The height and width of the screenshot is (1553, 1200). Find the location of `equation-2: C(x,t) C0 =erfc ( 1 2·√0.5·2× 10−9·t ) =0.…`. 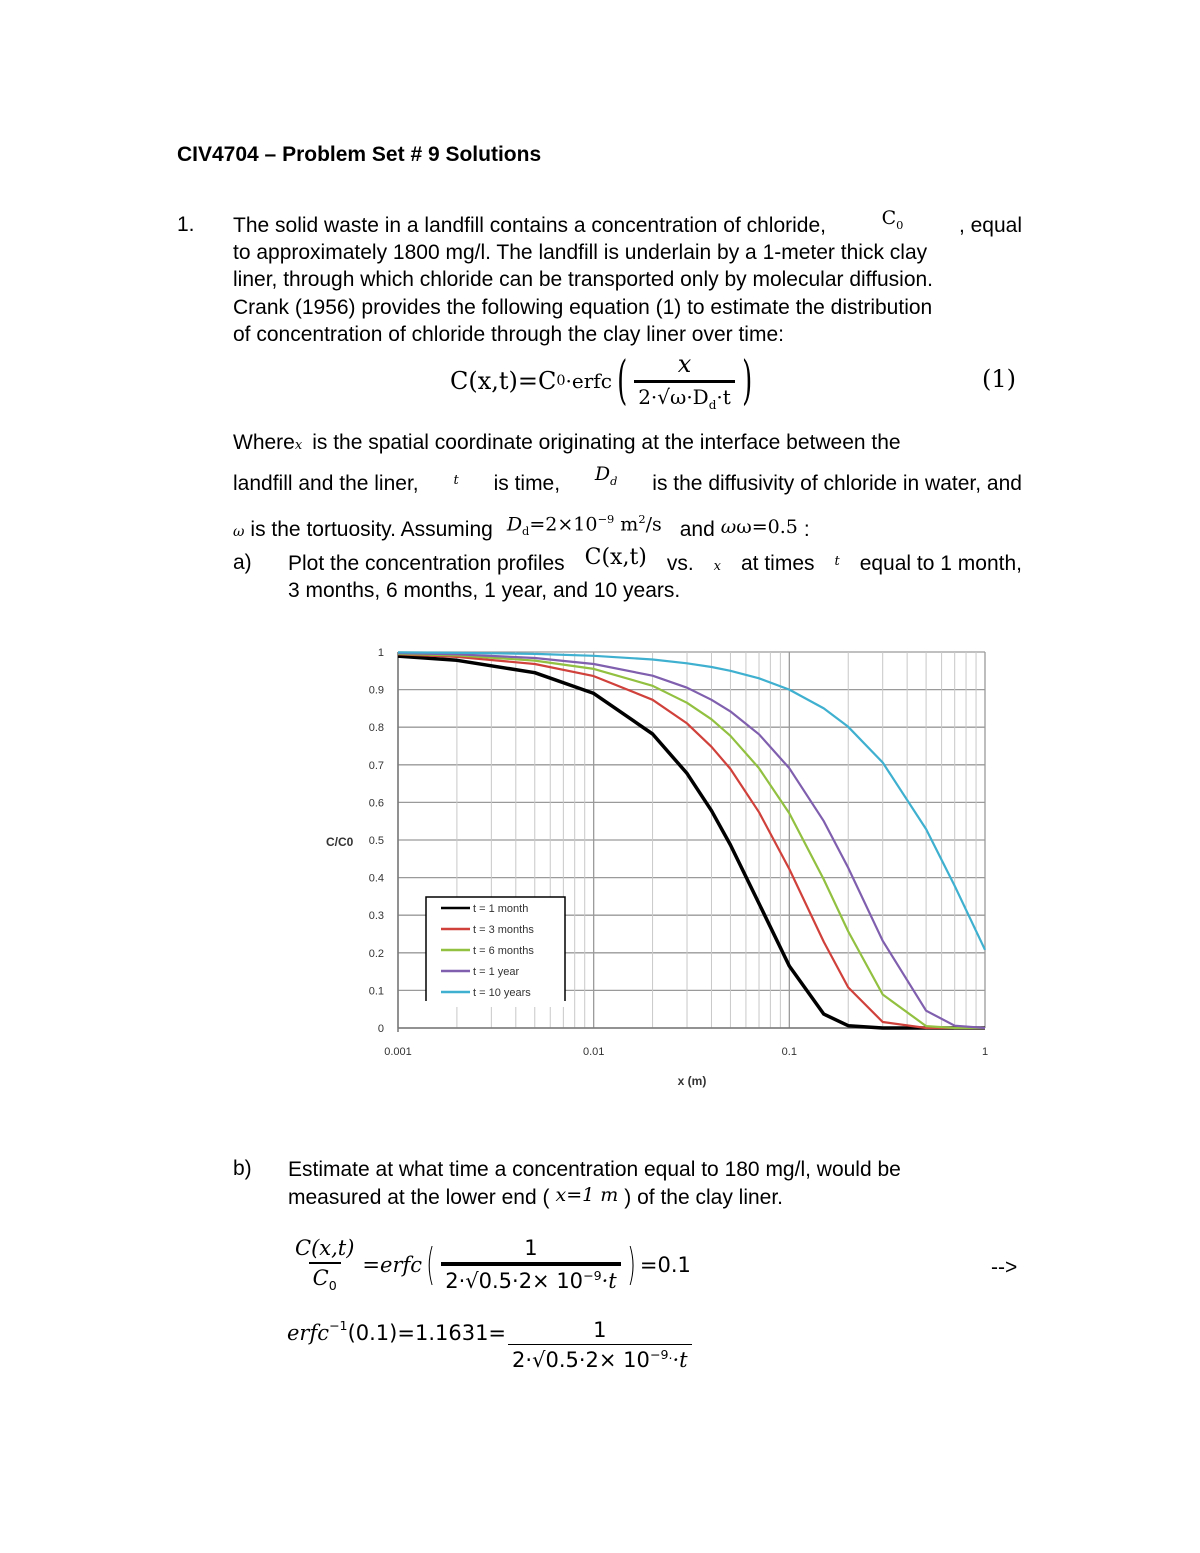

equation-2: C(x,t) C0 =erfc ( 1 2·√0.5·2× 10−9·t ) =0.… is located at coordinates (493, 1265).